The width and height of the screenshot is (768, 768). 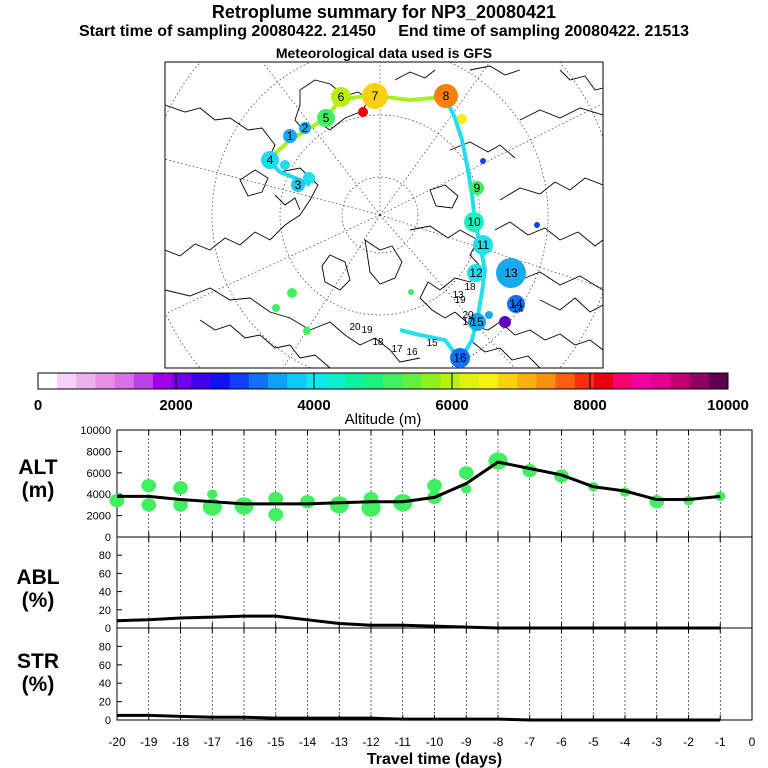 I want to click on plume-circle-label: 14, so click(x=516, y=304).